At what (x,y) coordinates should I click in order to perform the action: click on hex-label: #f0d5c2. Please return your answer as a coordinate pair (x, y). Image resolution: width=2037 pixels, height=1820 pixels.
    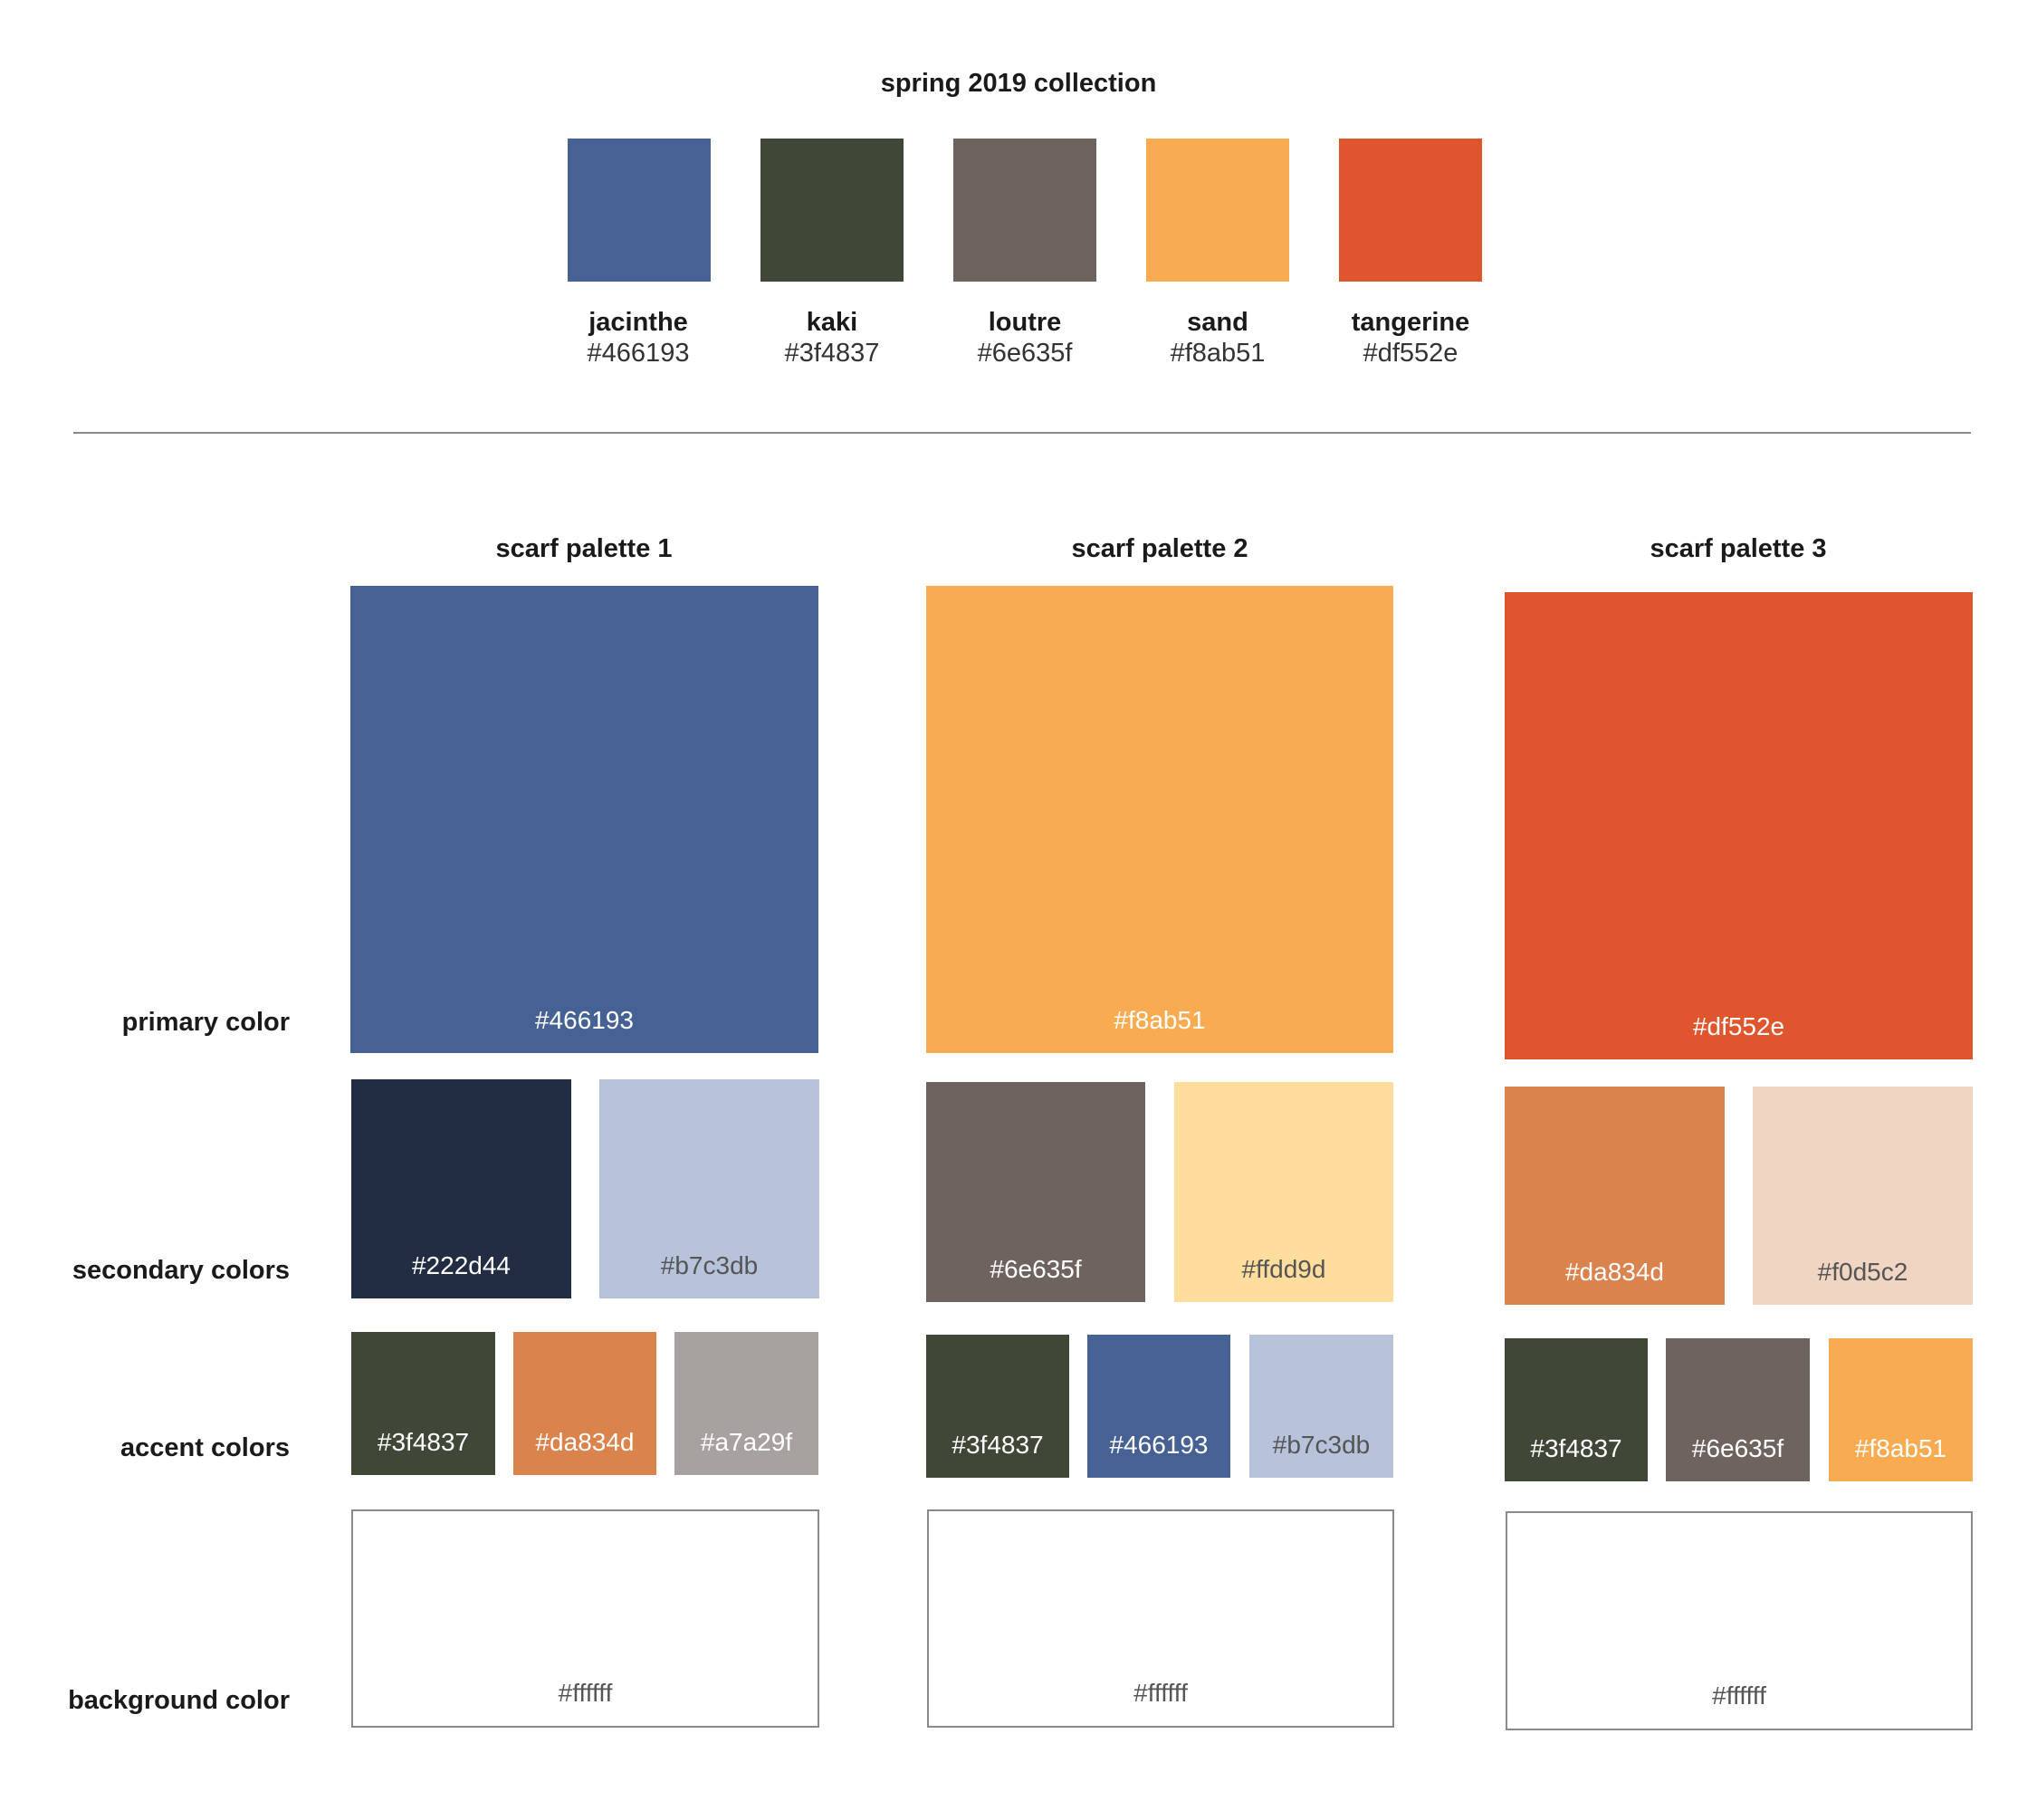
    Looking at the image, I should click on (1862, 1272).